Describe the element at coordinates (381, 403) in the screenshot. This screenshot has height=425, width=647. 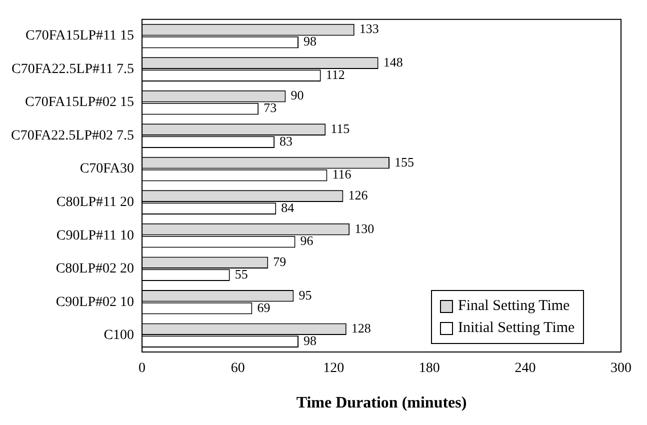
I see `x-axis-title: Time Duration (minutes)` at that location.